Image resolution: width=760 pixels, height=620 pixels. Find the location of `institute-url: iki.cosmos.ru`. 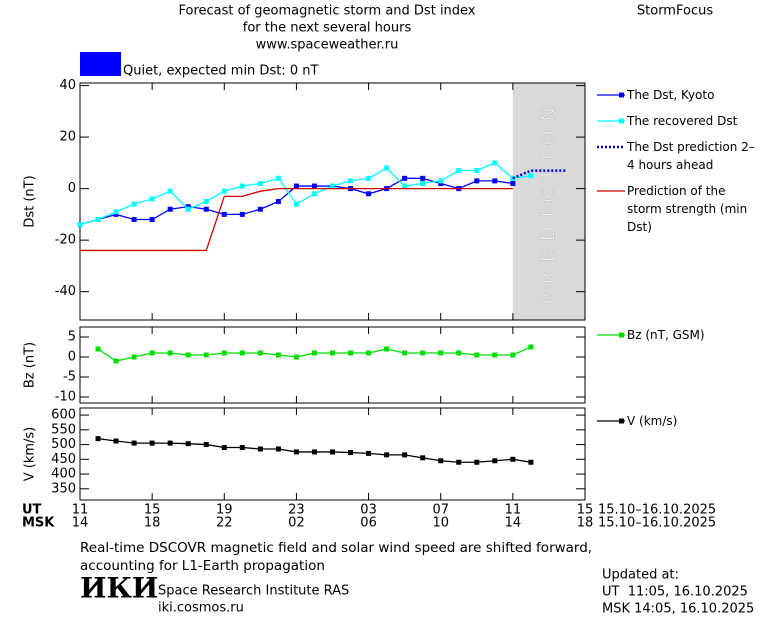

institute-url: iki.cosmos.ru is located at coordinates (201, 608).